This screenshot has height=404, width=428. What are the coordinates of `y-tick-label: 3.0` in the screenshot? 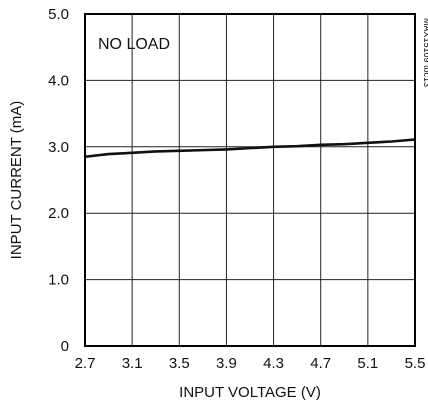 It's located at (58, 147).